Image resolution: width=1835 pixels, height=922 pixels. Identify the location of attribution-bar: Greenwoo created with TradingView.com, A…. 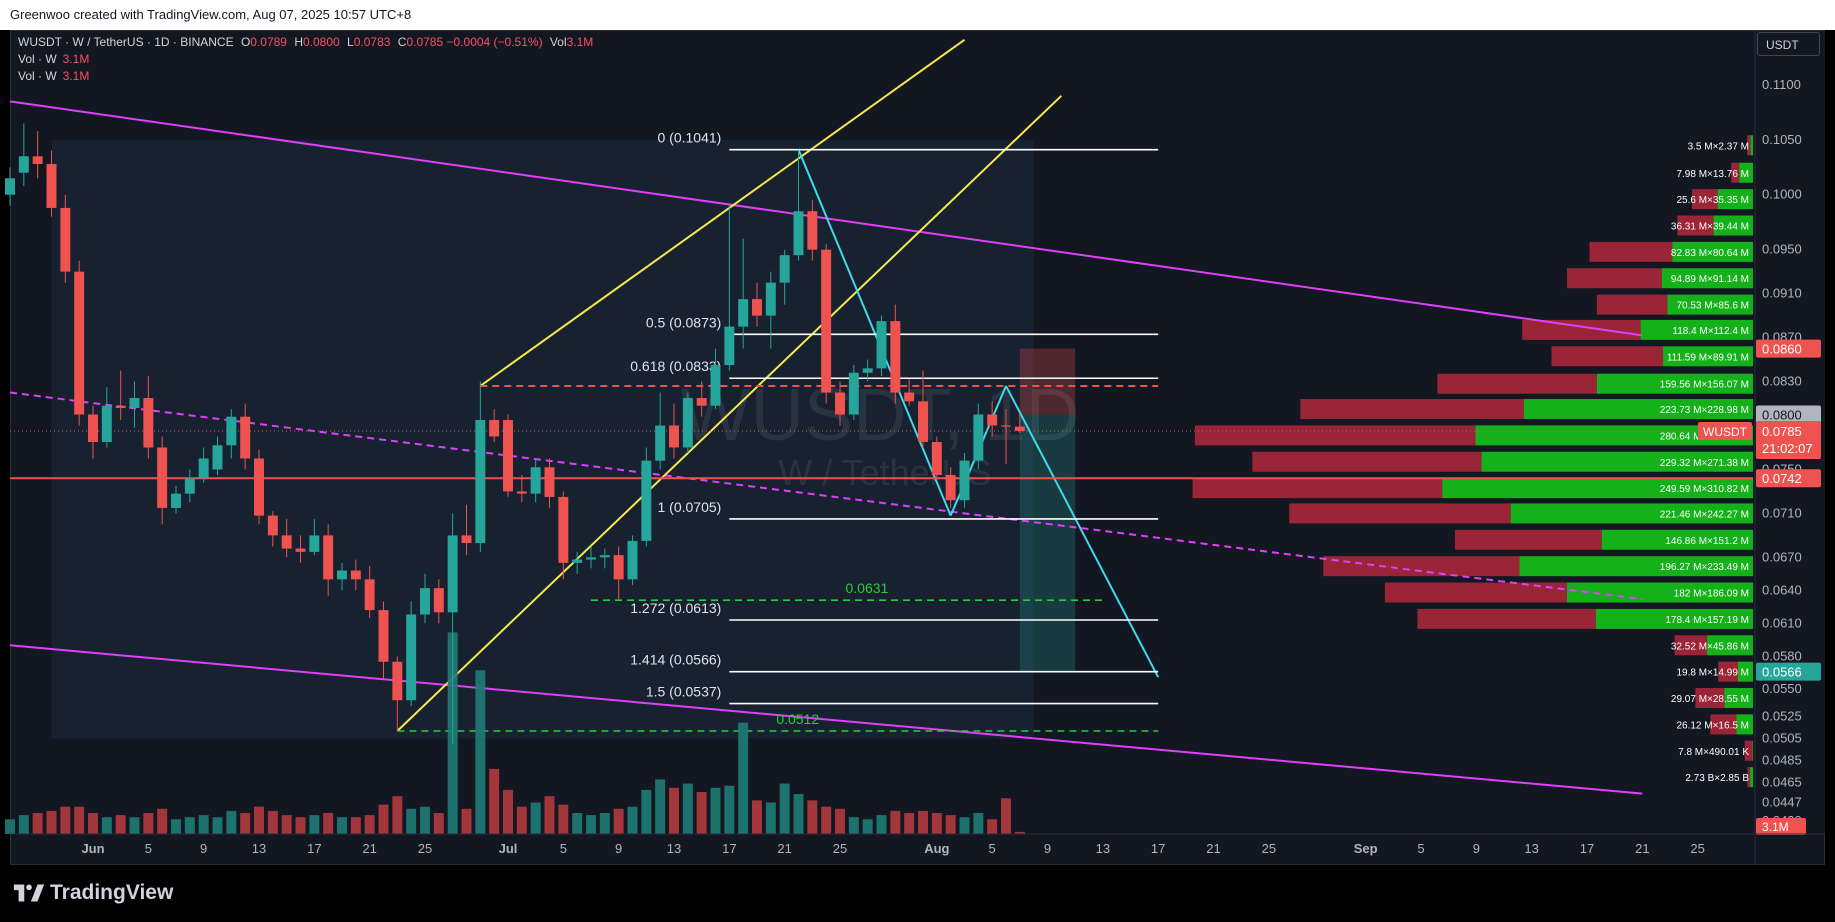
(917, 15).